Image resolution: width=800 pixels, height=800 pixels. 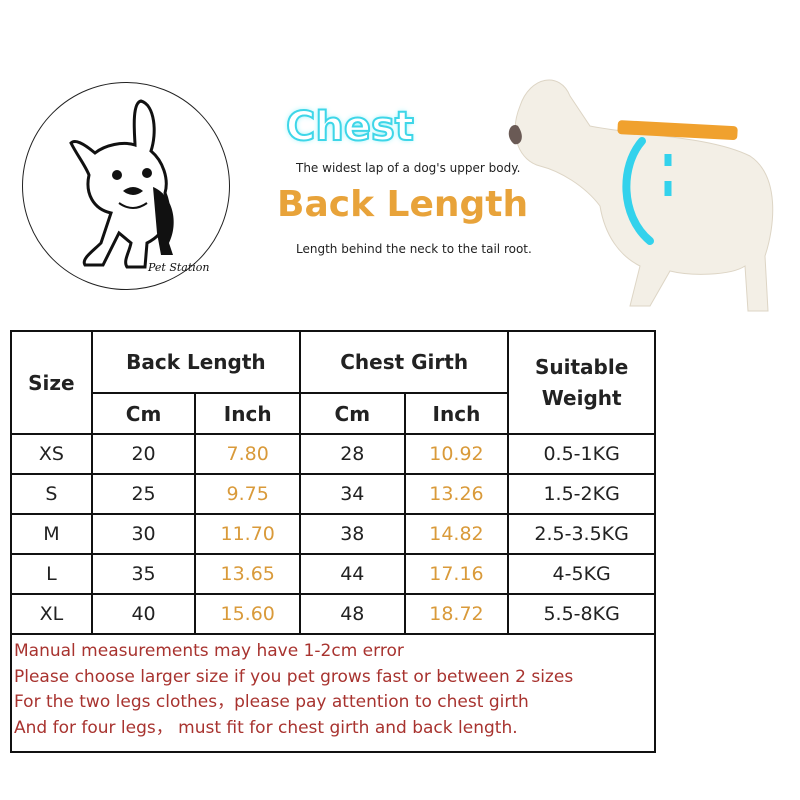 What do you see at coordinates (408, 168) in the screenshot?
I see `chest-description: The widest lap of a dog's upper body.` at bounding box center [408, 168].